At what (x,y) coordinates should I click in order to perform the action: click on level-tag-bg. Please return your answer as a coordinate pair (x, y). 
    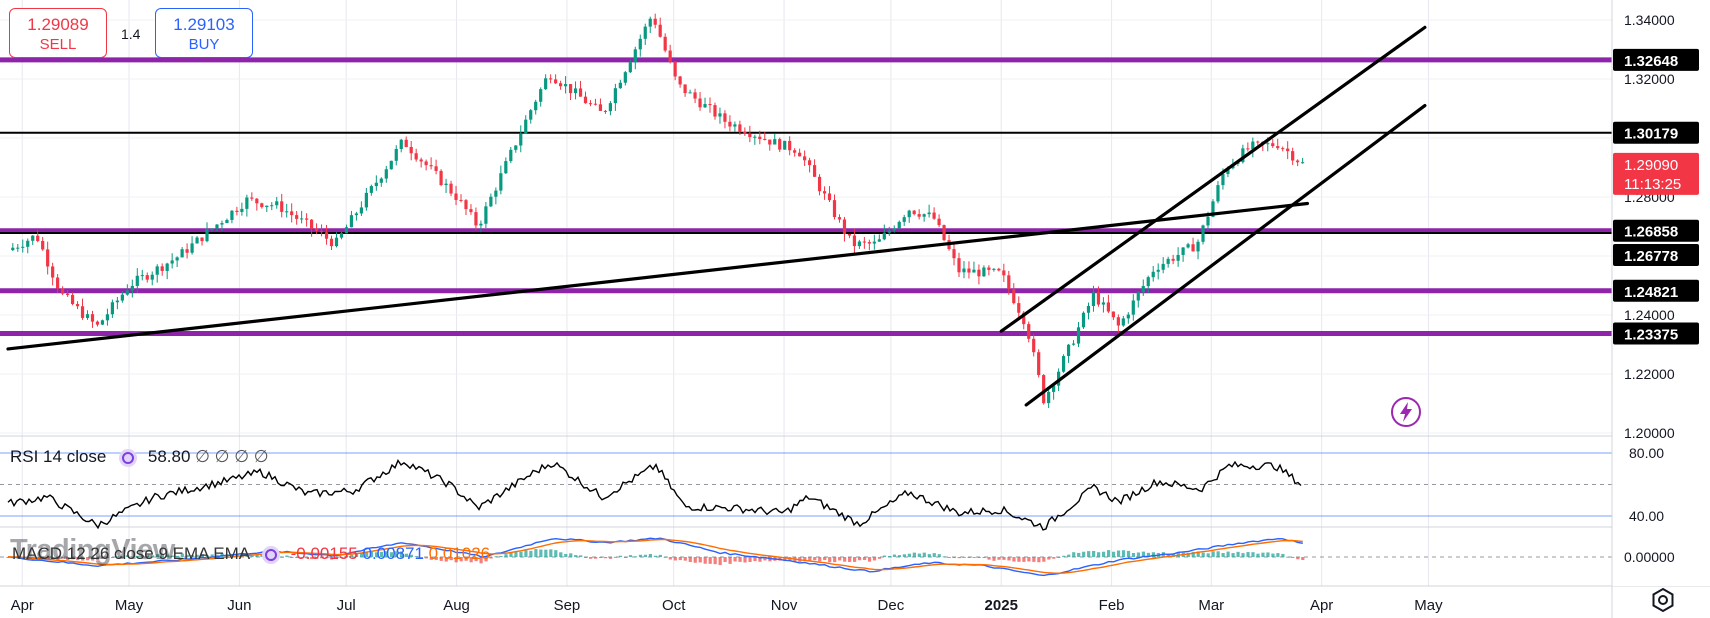
    Looking at the image, I should click on (1656, 59).